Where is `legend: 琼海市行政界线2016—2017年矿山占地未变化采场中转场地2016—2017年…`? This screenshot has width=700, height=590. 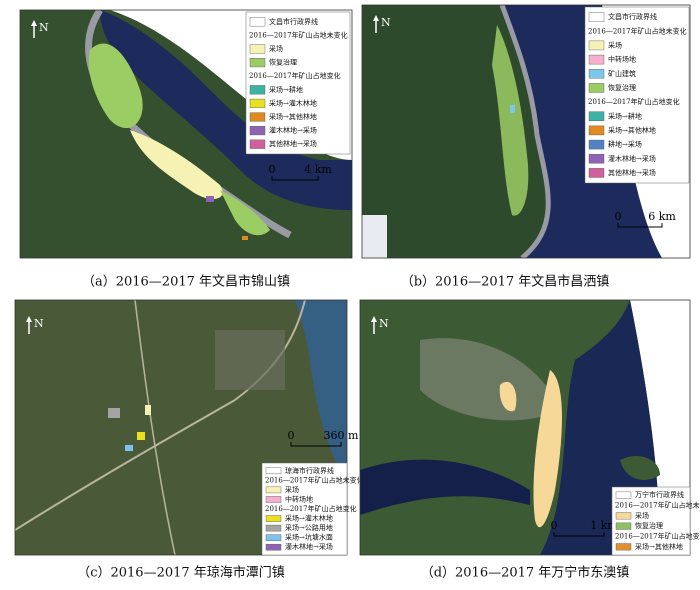
legend: 琼海市行政界线2016—2017年矿山占地未变化采场中转场地2016—2017年… is located at coordinates (312, 509).